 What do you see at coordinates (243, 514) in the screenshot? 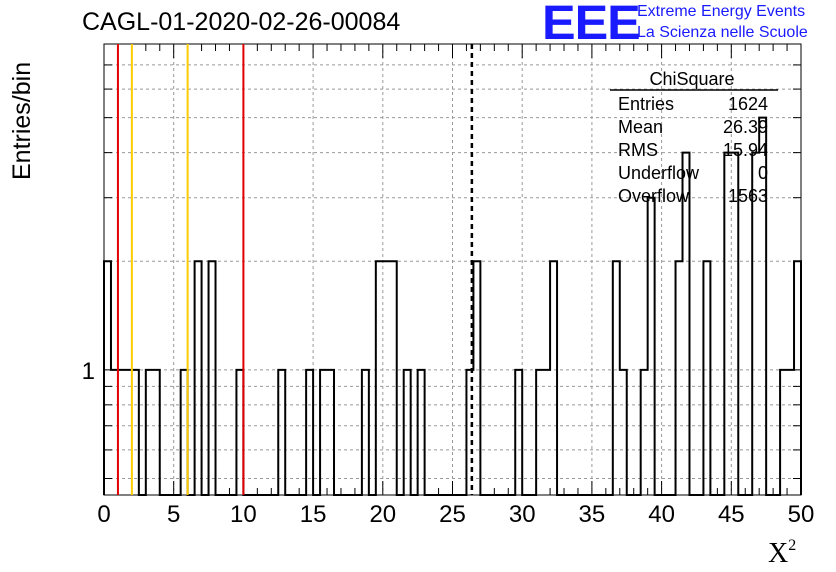
I see `x-tick-label: 10` at bounding box center [243, 514].